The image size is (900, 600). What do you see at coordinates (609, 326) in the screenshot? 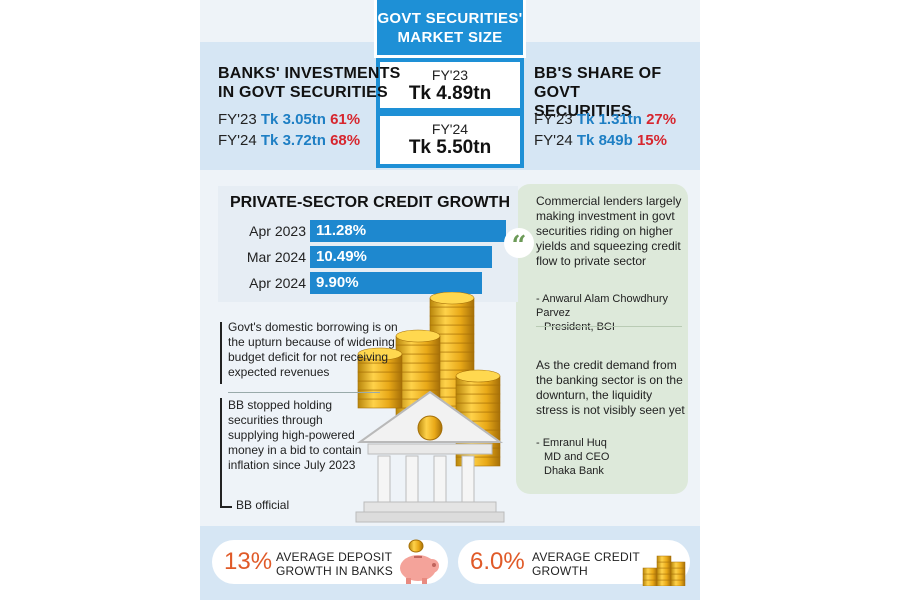
I see `quote-divider` at bounding box center [609, 326].